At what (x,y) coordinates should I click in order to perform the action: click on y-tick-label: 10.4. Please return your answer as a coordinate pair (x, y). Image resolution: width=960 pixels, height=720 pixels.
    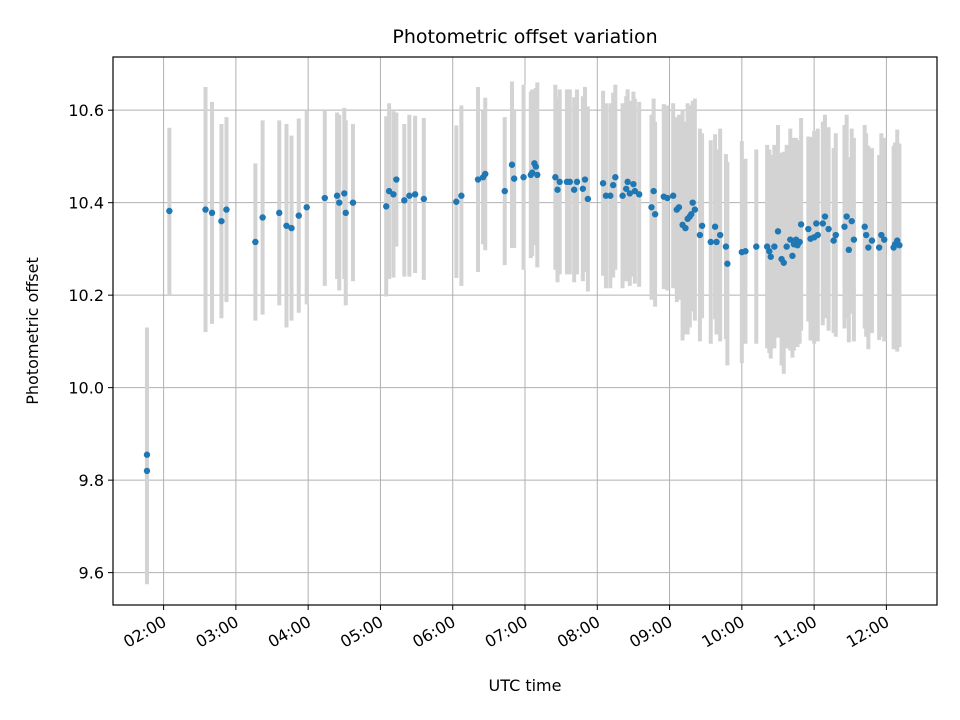
    Looking at the image, I should click on (86, 203).